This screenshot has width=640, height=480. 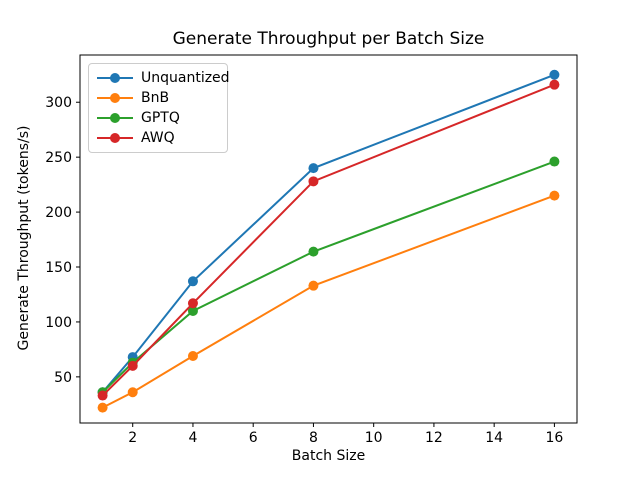 I want to click on x-tick-label: 10, so click(x=374, y=438).